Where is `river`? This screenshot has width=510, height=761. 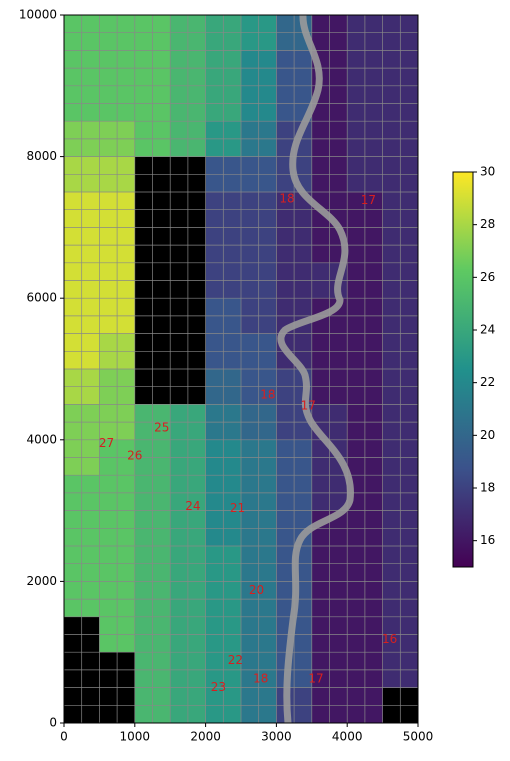
river is located at coordinates (315, 369).